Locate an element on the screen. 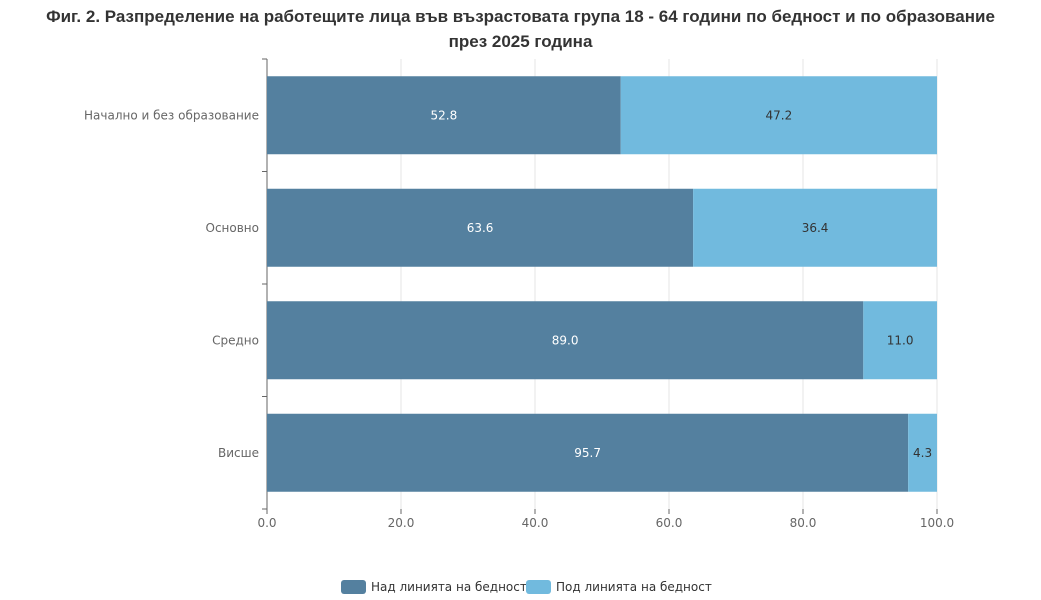  data-label: 95.7 is located at coordinates (587, 453).